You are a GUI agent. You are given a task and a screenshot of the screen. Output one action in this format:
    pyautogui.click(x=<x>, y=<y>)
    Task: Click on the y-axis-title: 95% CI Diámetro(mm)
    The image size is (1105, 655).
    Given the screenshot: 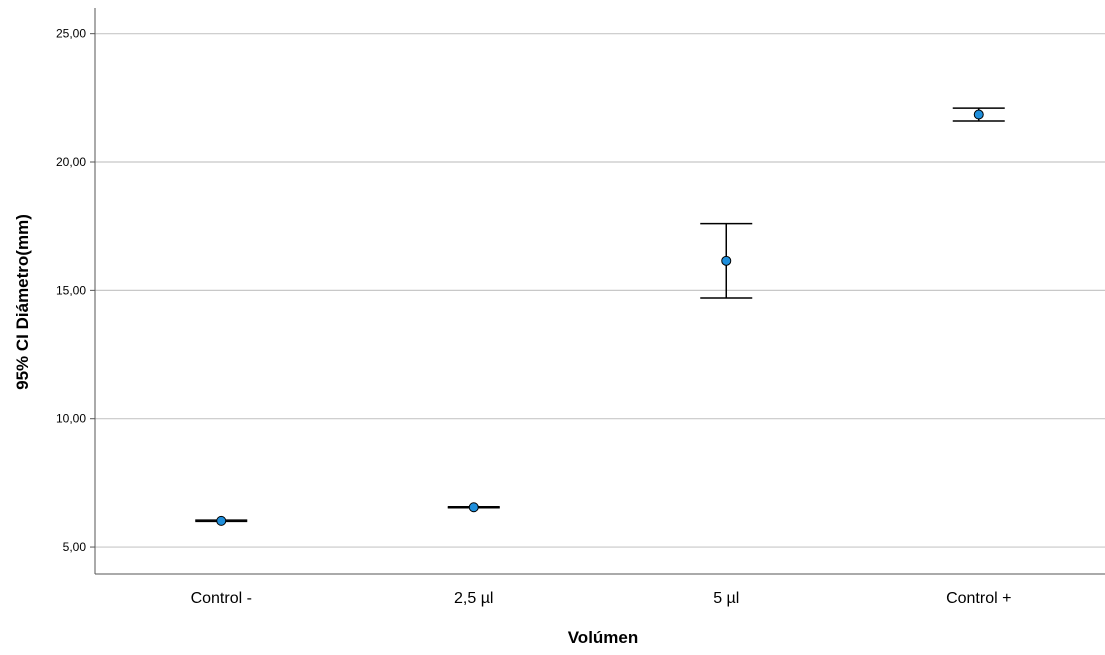 What is the action you would take?
    pyautogui.click(x=22, y=302)
    